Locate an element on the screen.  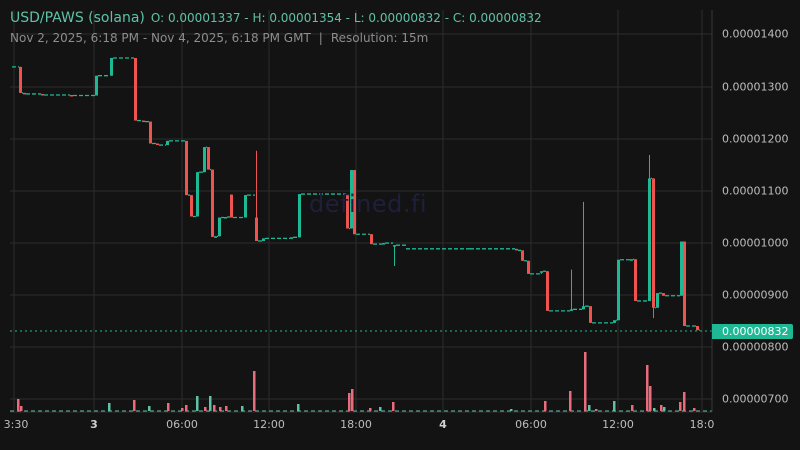
time-tick-label: 06:00 is located at coordinates (182, 424).